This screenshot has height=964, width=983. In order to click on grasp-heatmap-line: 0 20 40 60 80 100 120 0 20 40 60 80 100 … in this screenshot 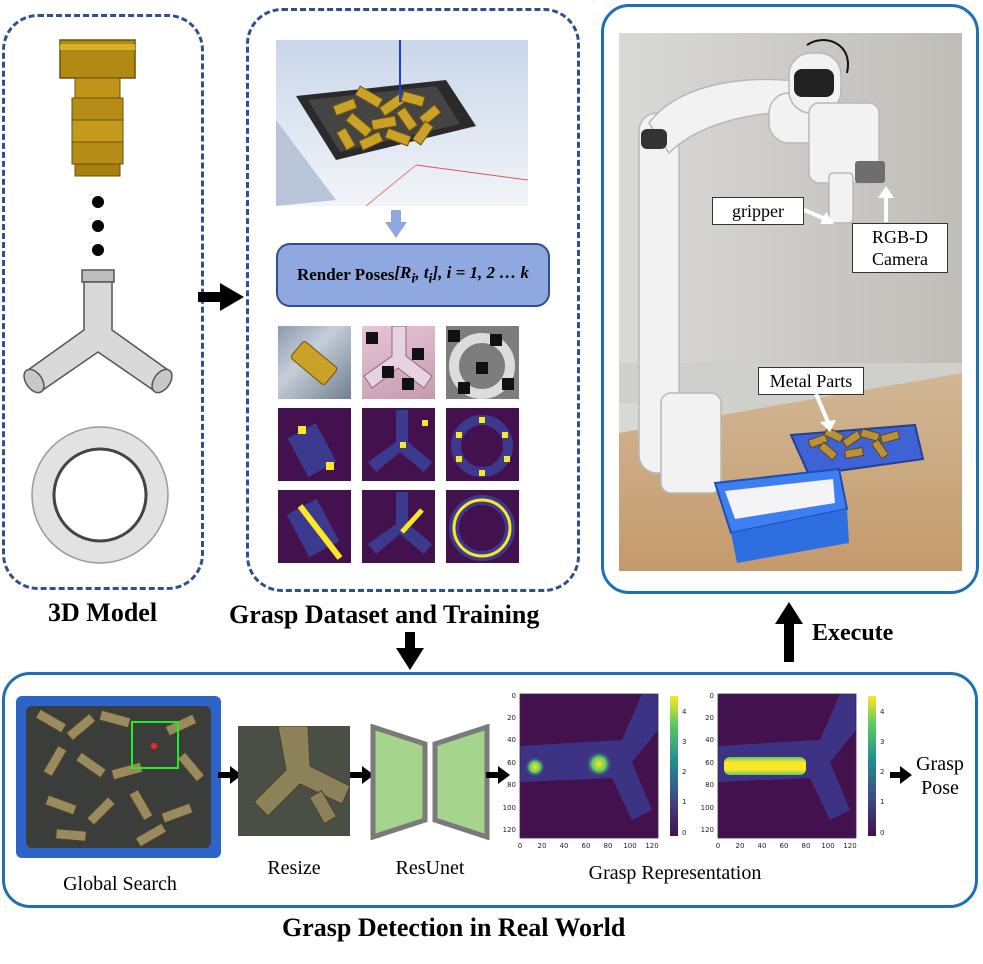, I will do `click(793, 771)`.